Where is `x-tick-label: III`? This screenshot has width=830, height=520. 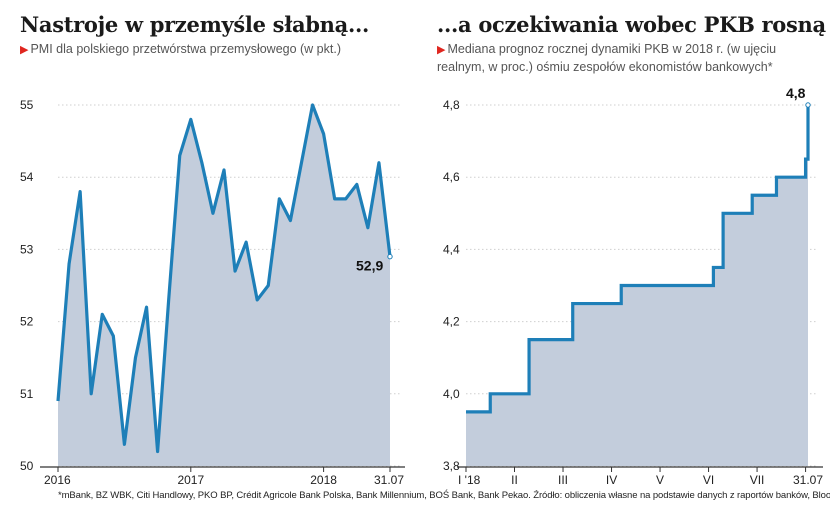
x-tick-label: III is located at coordinates (563, 480).